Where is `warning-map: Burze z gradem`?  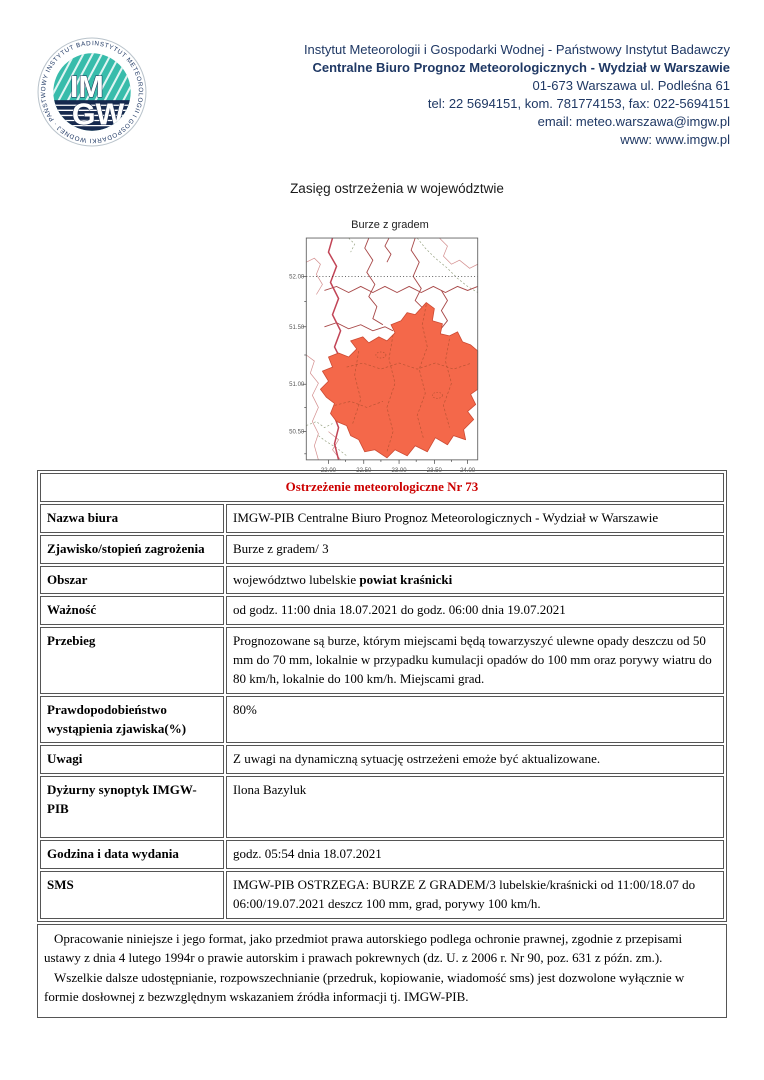
warning-map: Burze z gradem is located at coordinates (392, 349).